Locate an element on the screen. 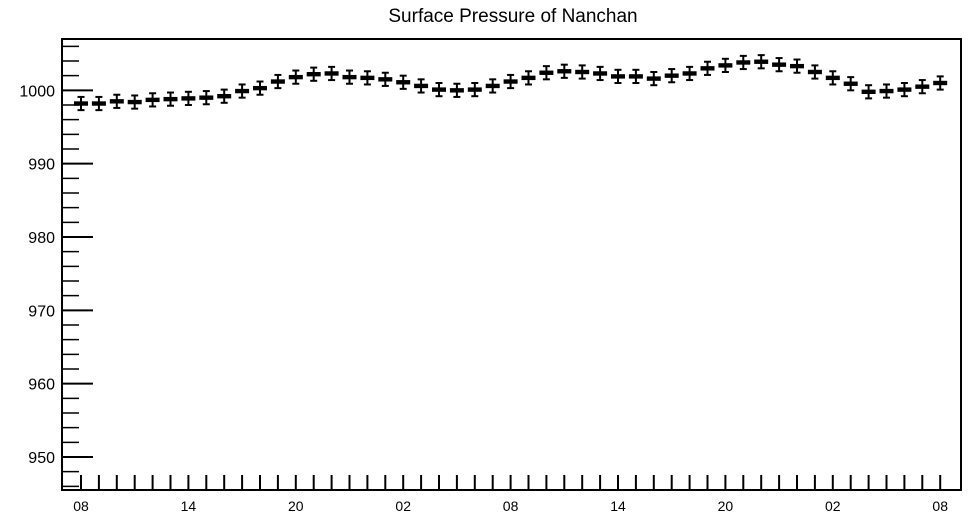 This screenshot has width=968, height=518. chart-title: Surface Pressure of Nanchan is located at coordinates (512, 16).